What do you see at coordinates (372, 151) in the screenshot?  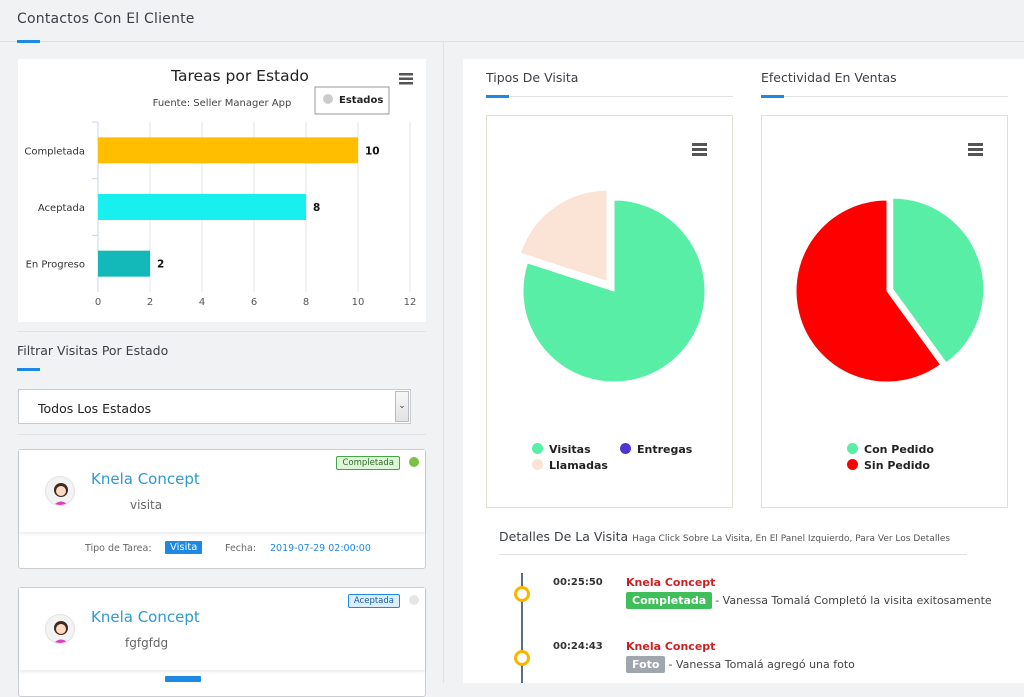 I see `data-label: 10` at bounding box center [372, 151].